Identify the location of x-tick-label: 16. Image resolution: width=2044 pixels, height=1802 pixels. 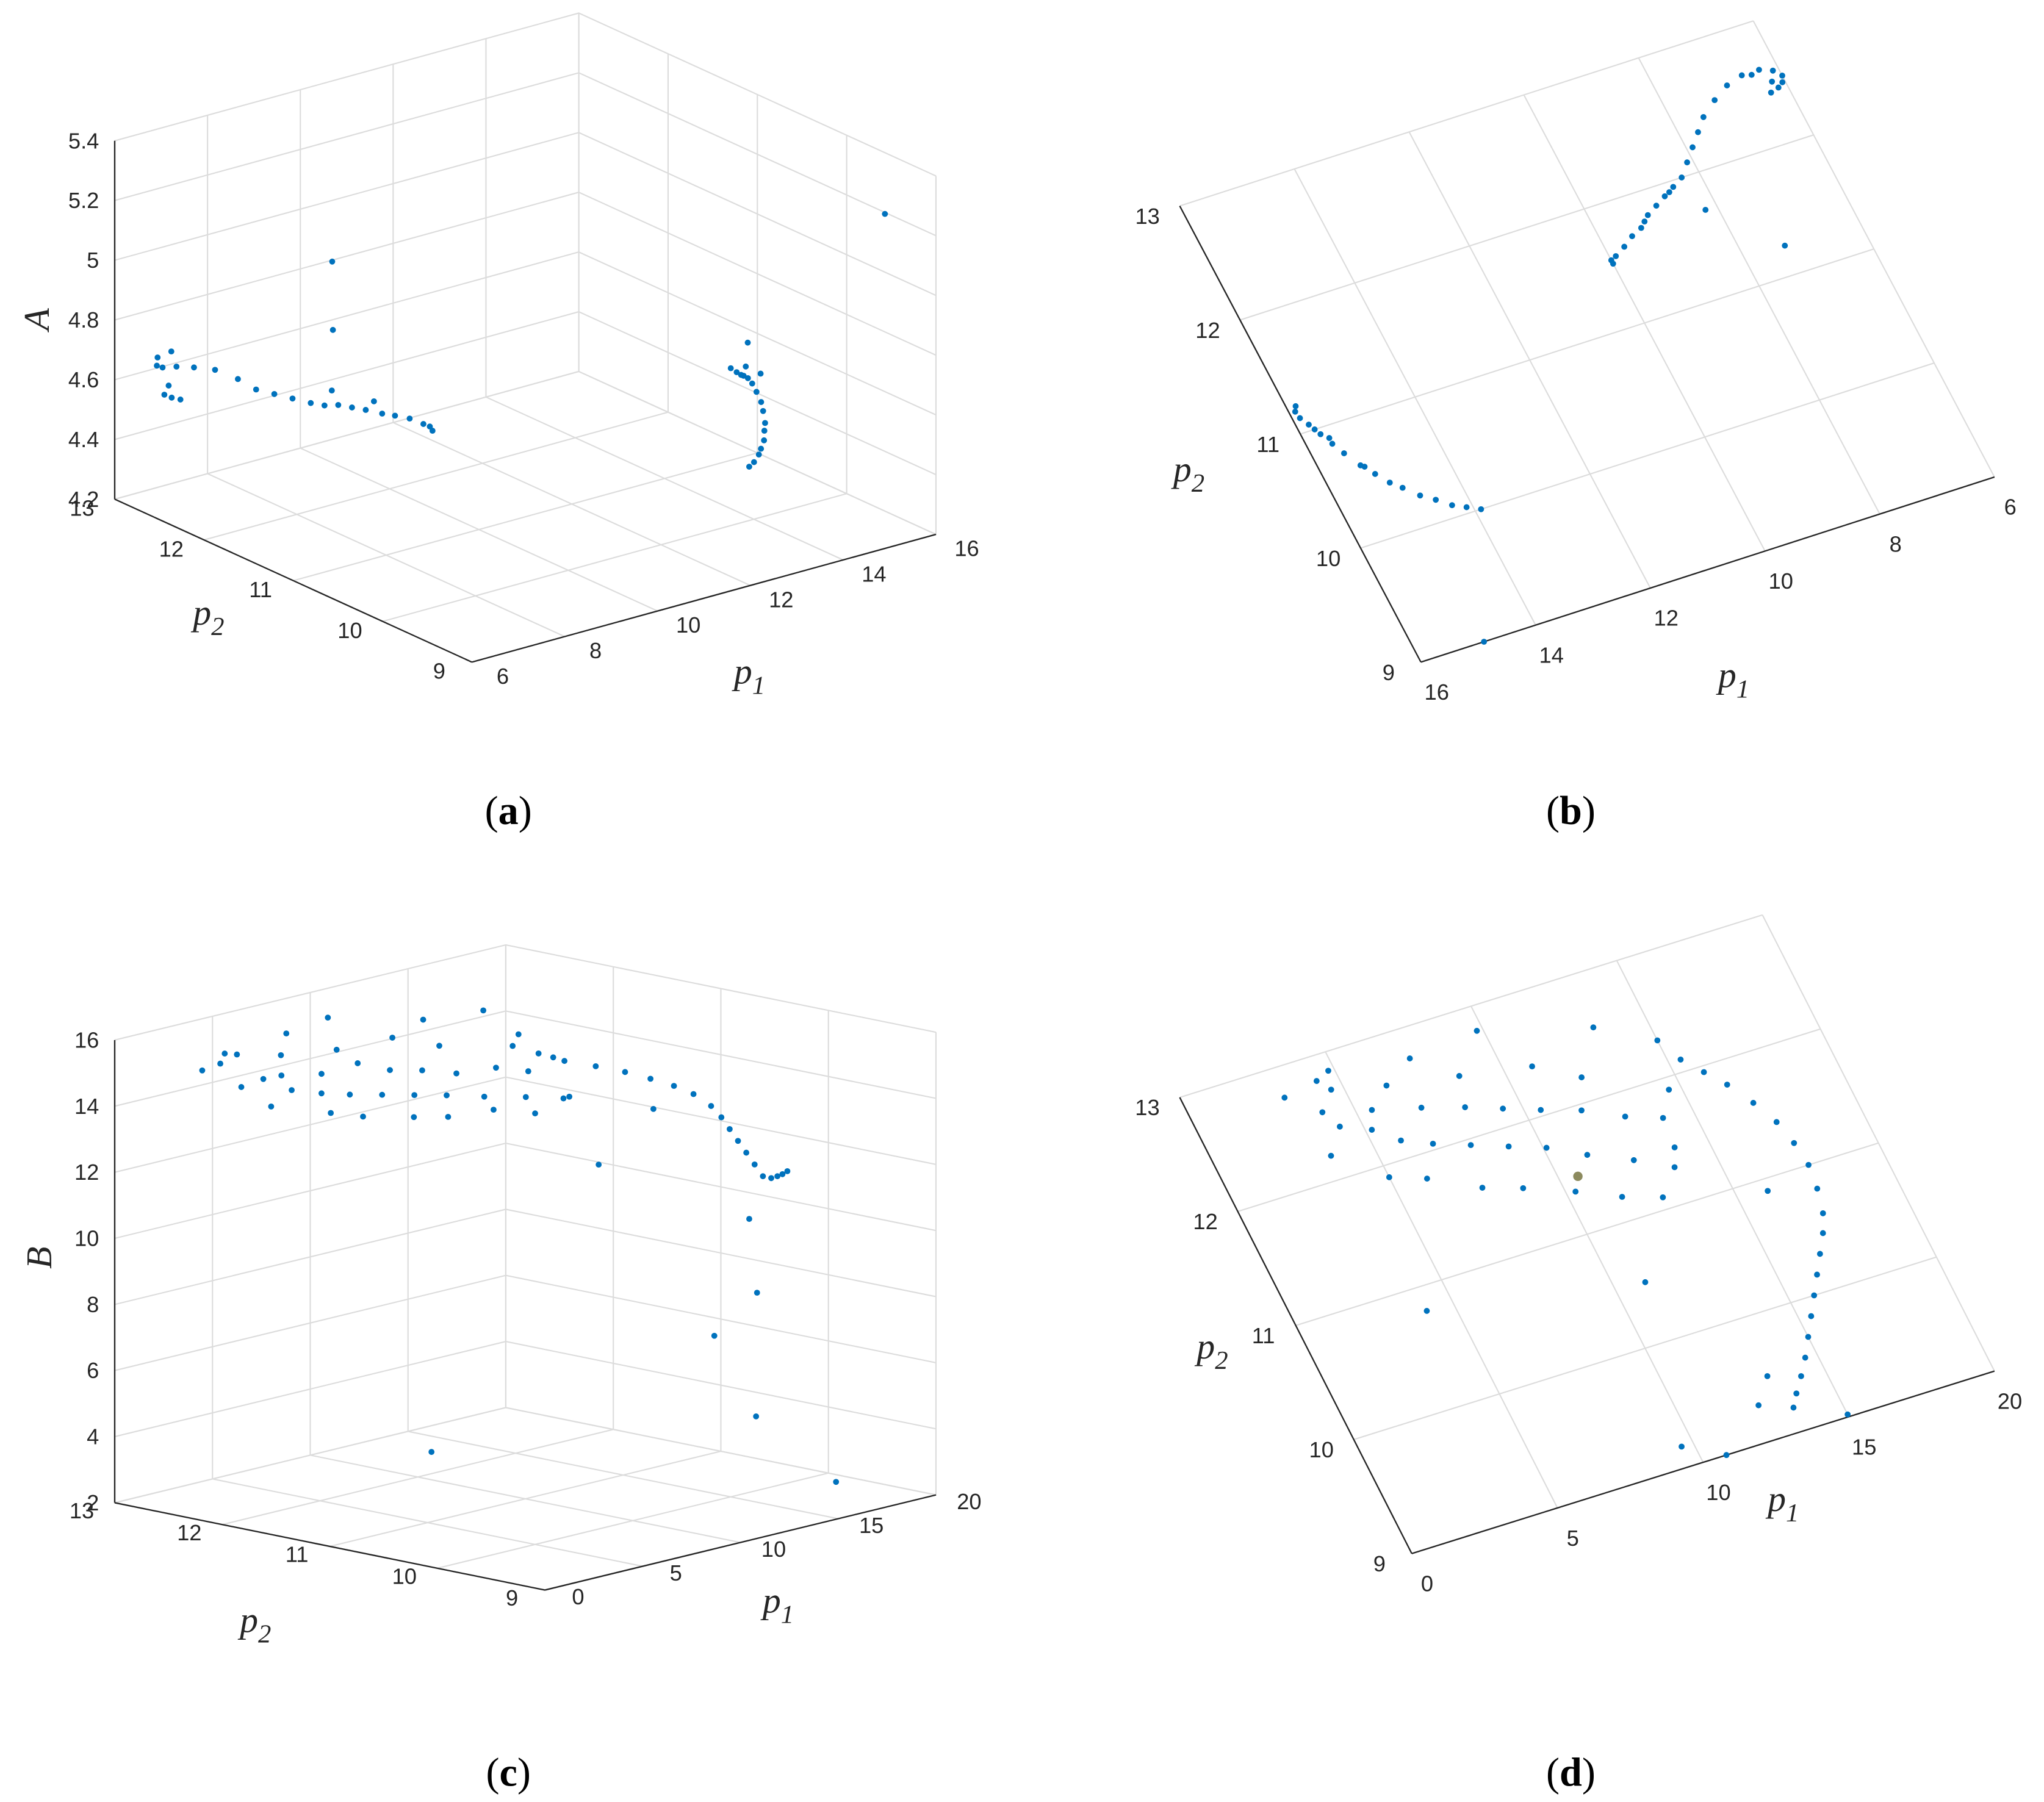
(967, 549).